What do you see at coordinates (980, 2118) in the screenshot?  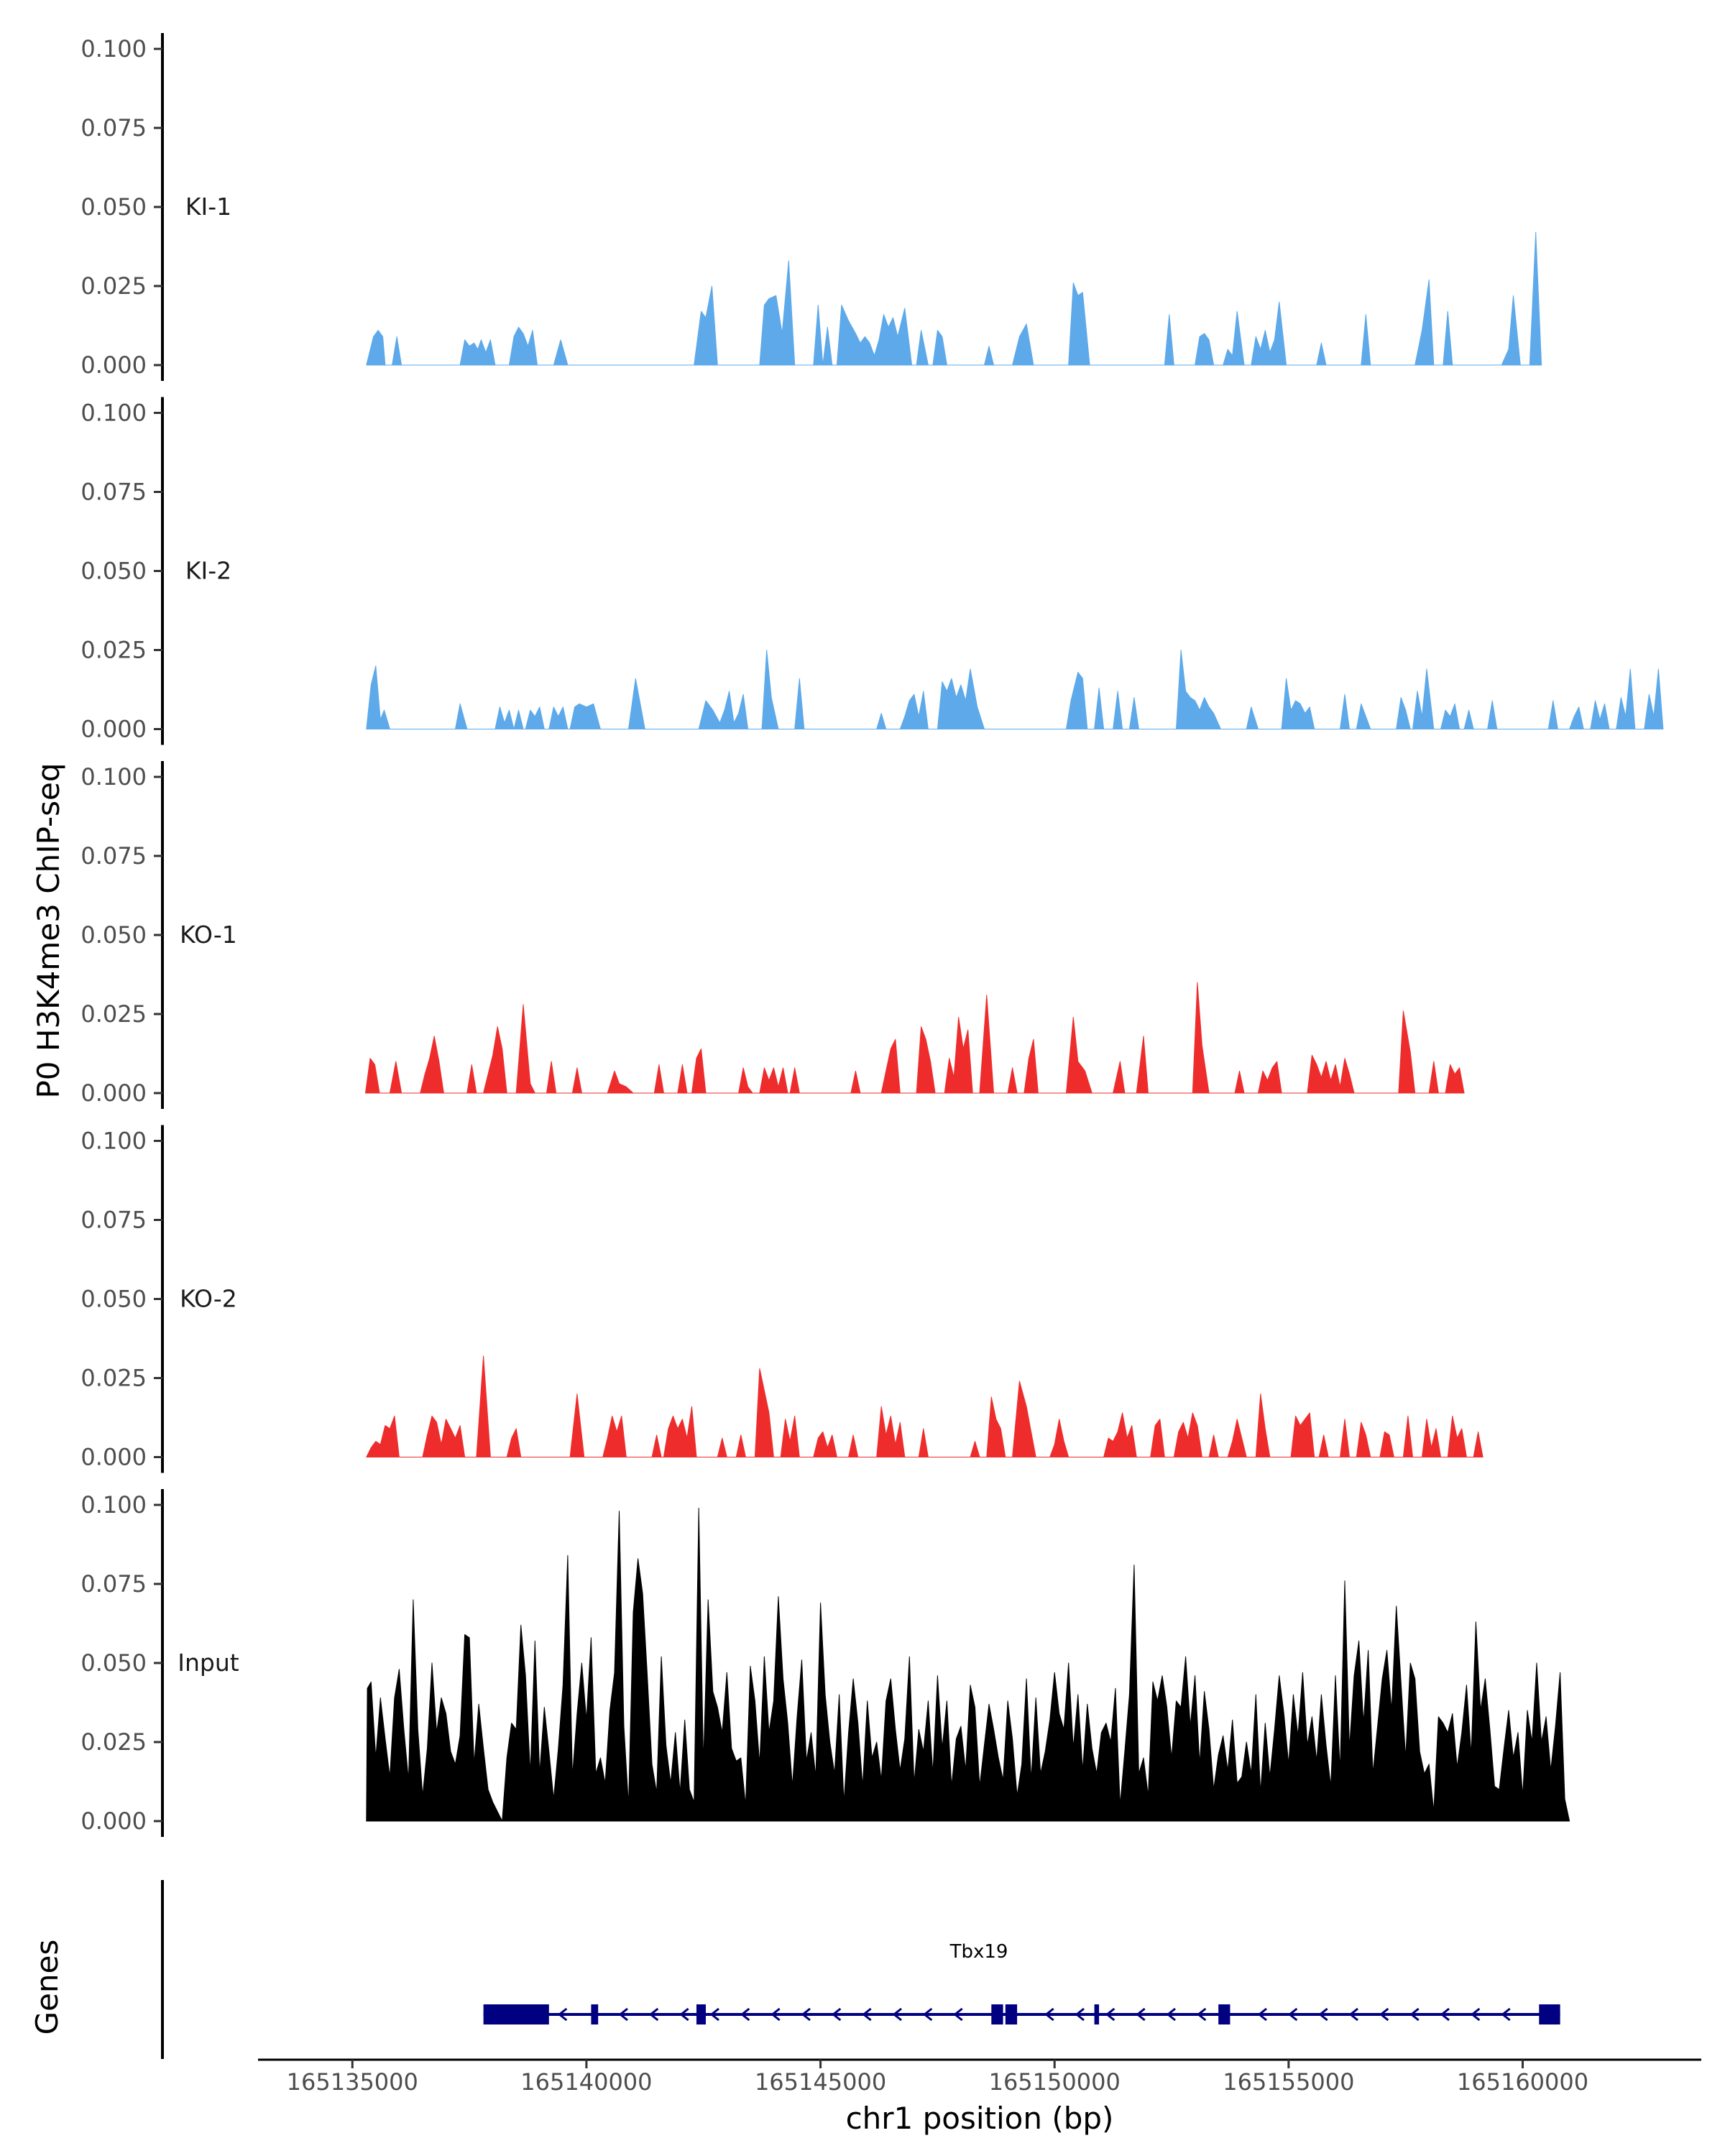 I see `x-axis-title: chr1 position (bp)` at bounding box center [980, 2118].